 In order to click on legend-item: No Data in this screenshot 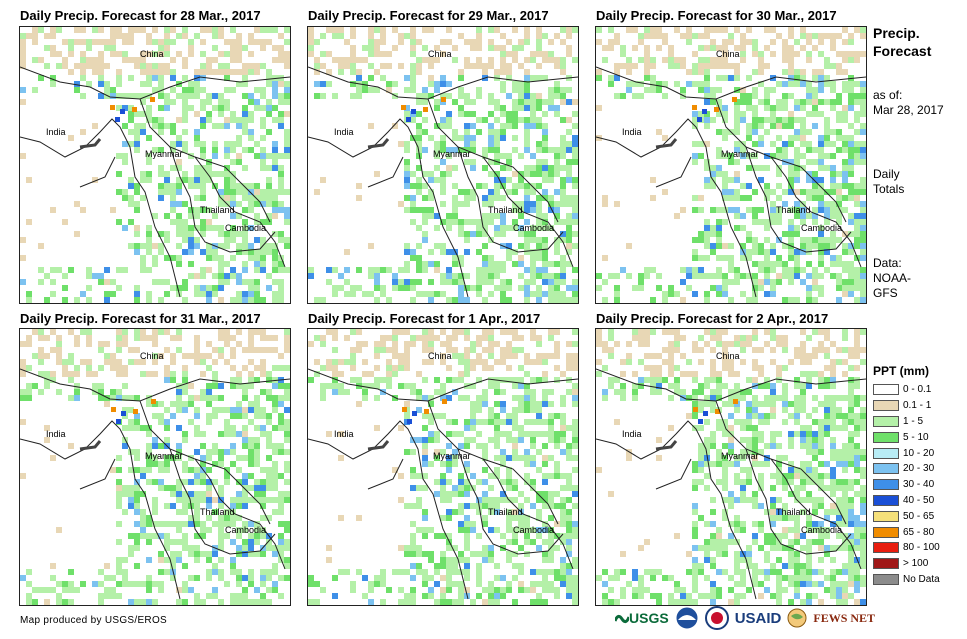, I will do `click(906, 580)`.